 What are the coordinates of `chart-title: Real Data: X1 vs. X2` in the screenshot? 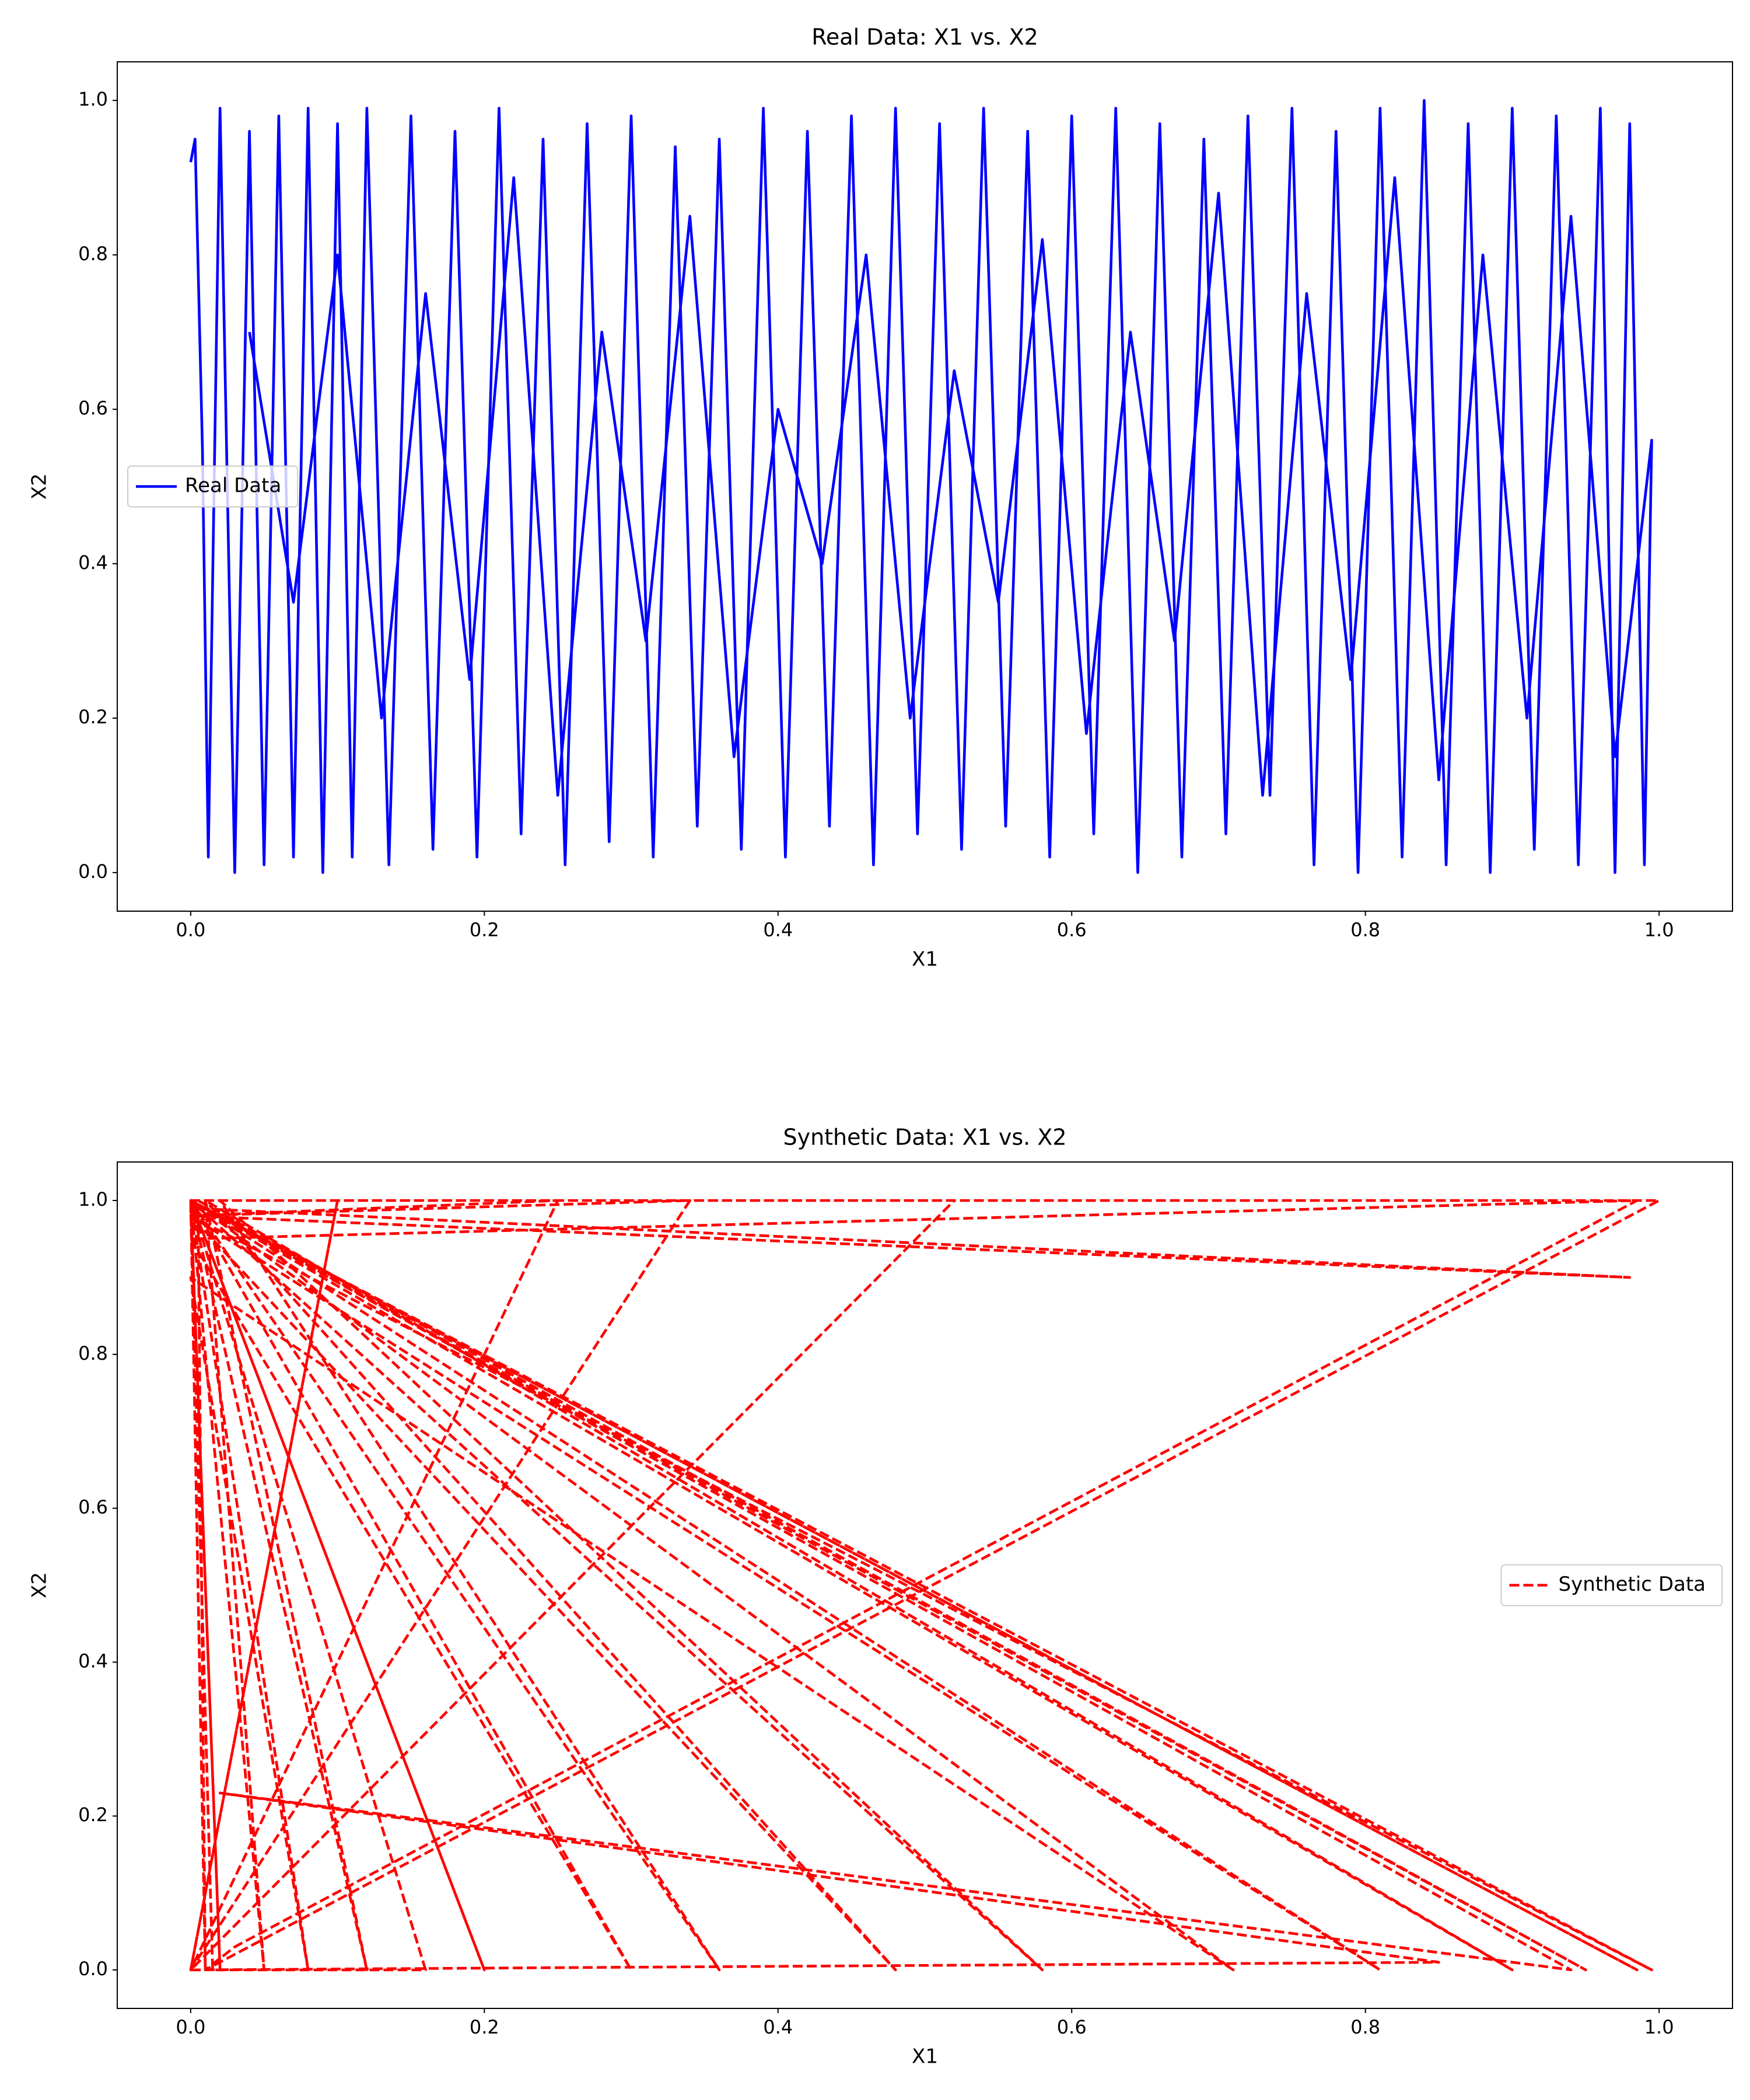 It's located at (924, 37).